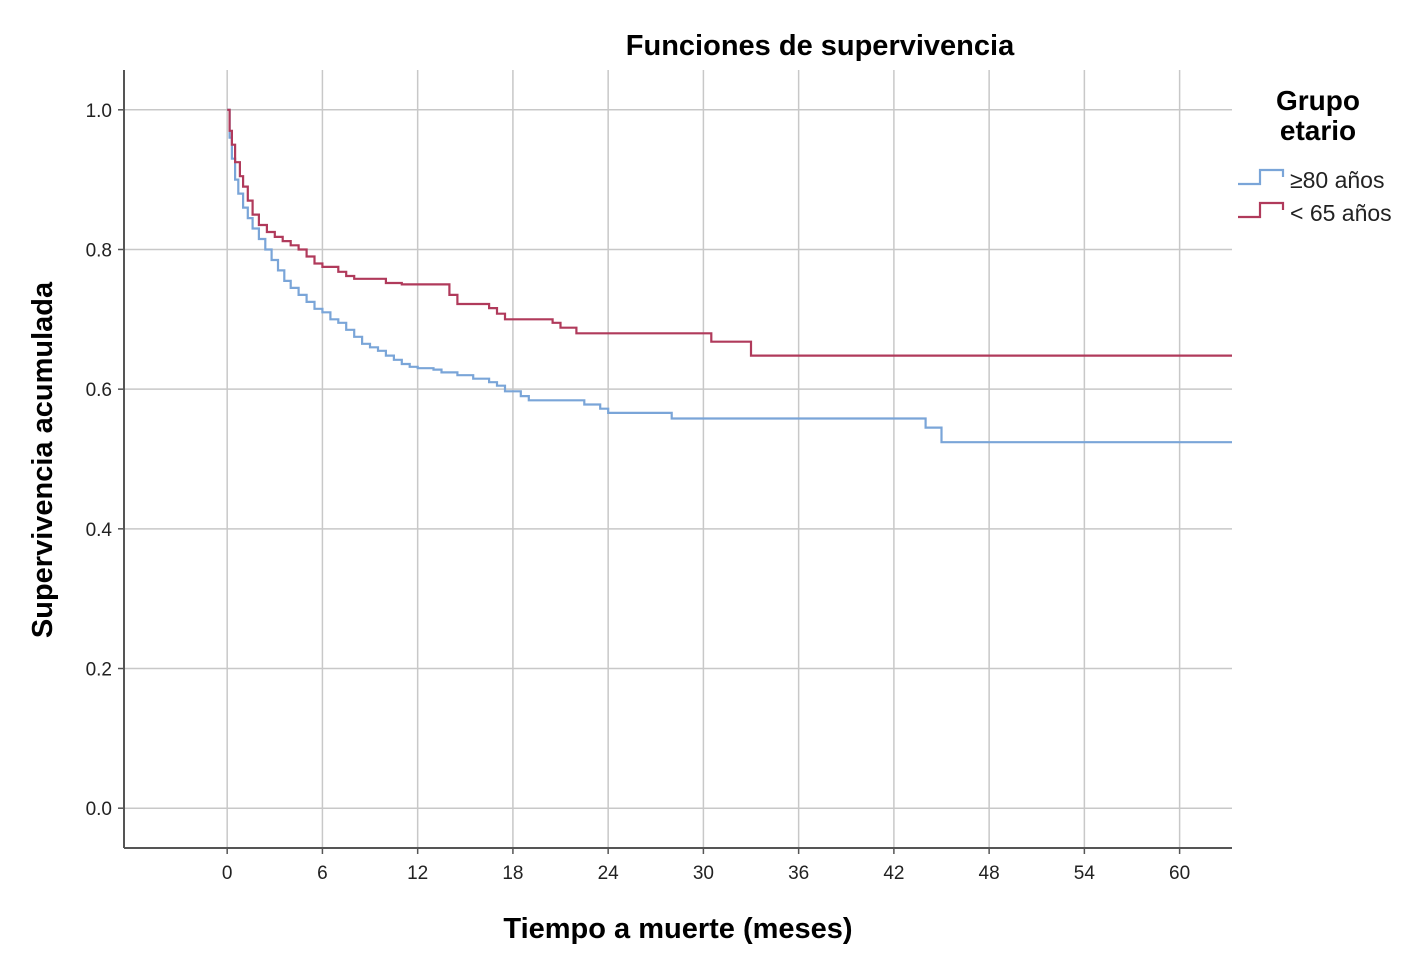 The image size is (1426, 975). Describe the element at coordinates (99, 250) in the screenshot. I see `y-tick-label: 0.8` at that location.